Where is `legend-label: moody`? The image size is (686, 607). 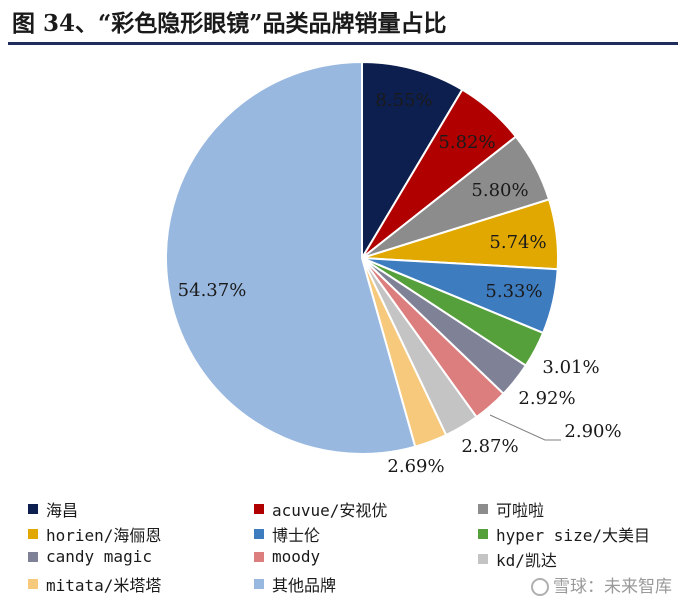 legend-label: moody is located at coordinates (296, 556).